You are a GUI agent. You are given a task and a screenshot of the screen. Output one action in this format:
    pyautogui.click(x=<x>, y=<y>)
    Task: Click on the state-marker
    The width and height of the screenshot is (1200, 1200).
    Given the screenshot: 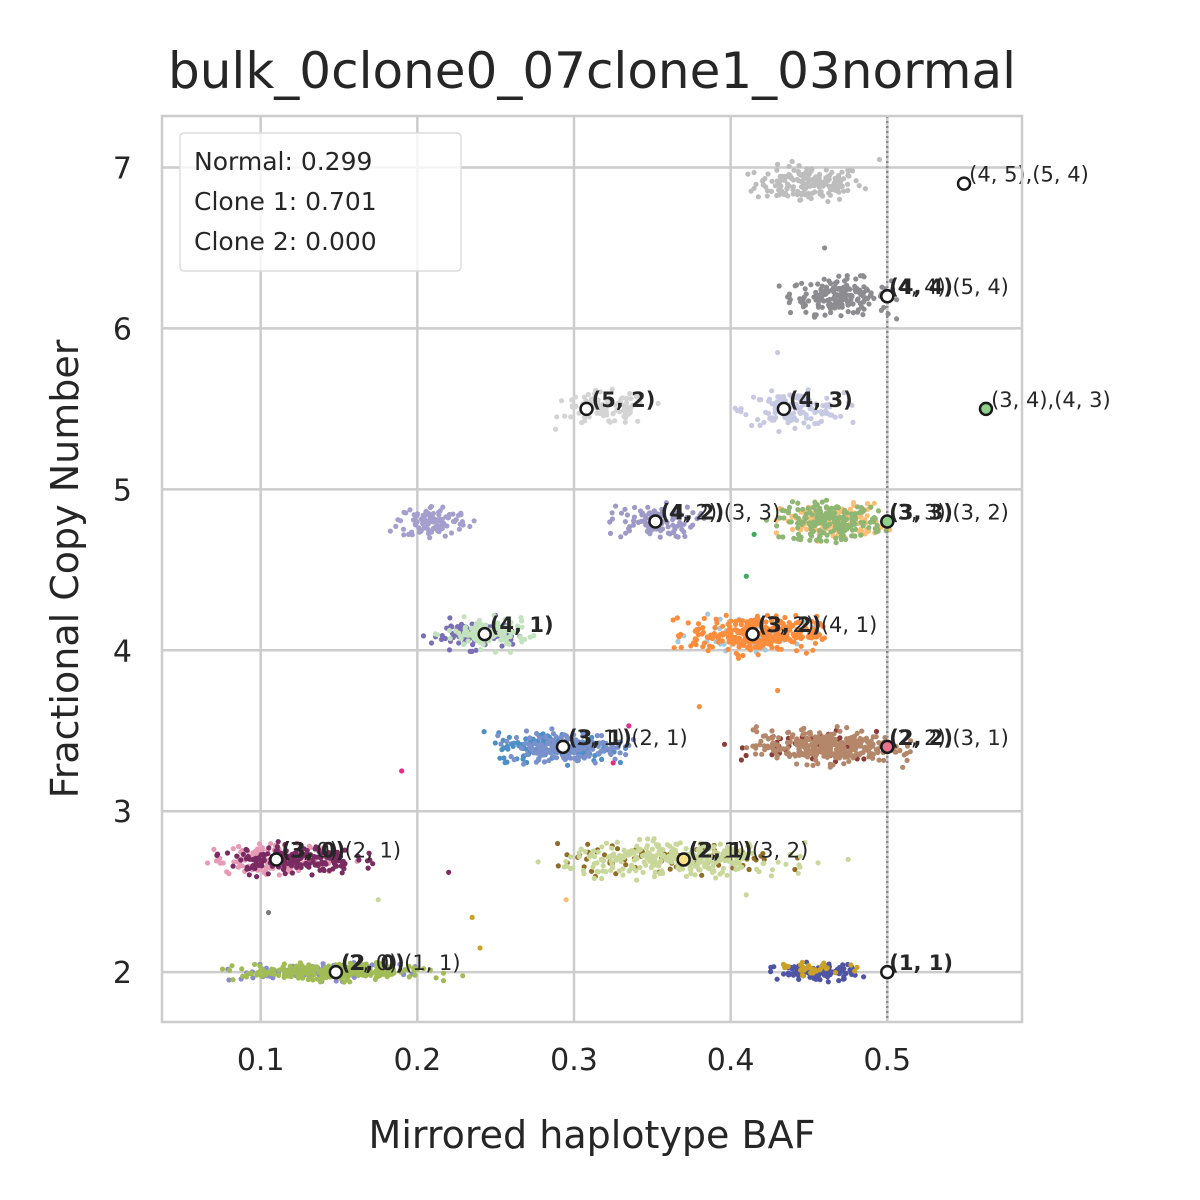 What is the action you would take?
    pyautogui.click(x=683, y=859)
    